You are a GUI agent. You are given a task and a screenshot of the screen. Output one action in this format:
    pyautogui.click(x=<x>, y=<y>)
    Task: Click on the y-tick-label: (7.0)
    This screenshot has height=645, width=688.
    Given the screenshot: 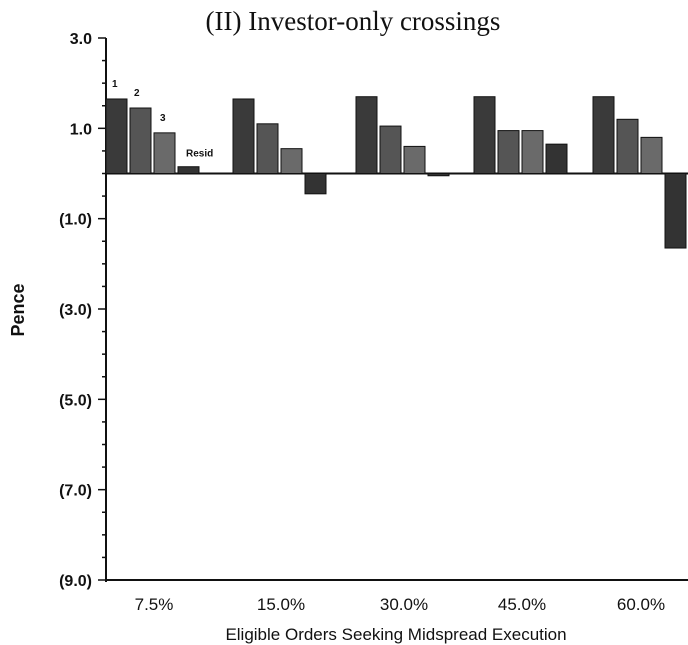 What is the action you would take?
    pyautogui.click(x=75, y=491)
    